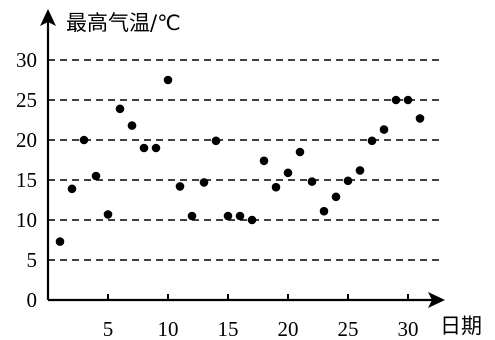  I want to click on x-axis-arrow, so click(436, 300).